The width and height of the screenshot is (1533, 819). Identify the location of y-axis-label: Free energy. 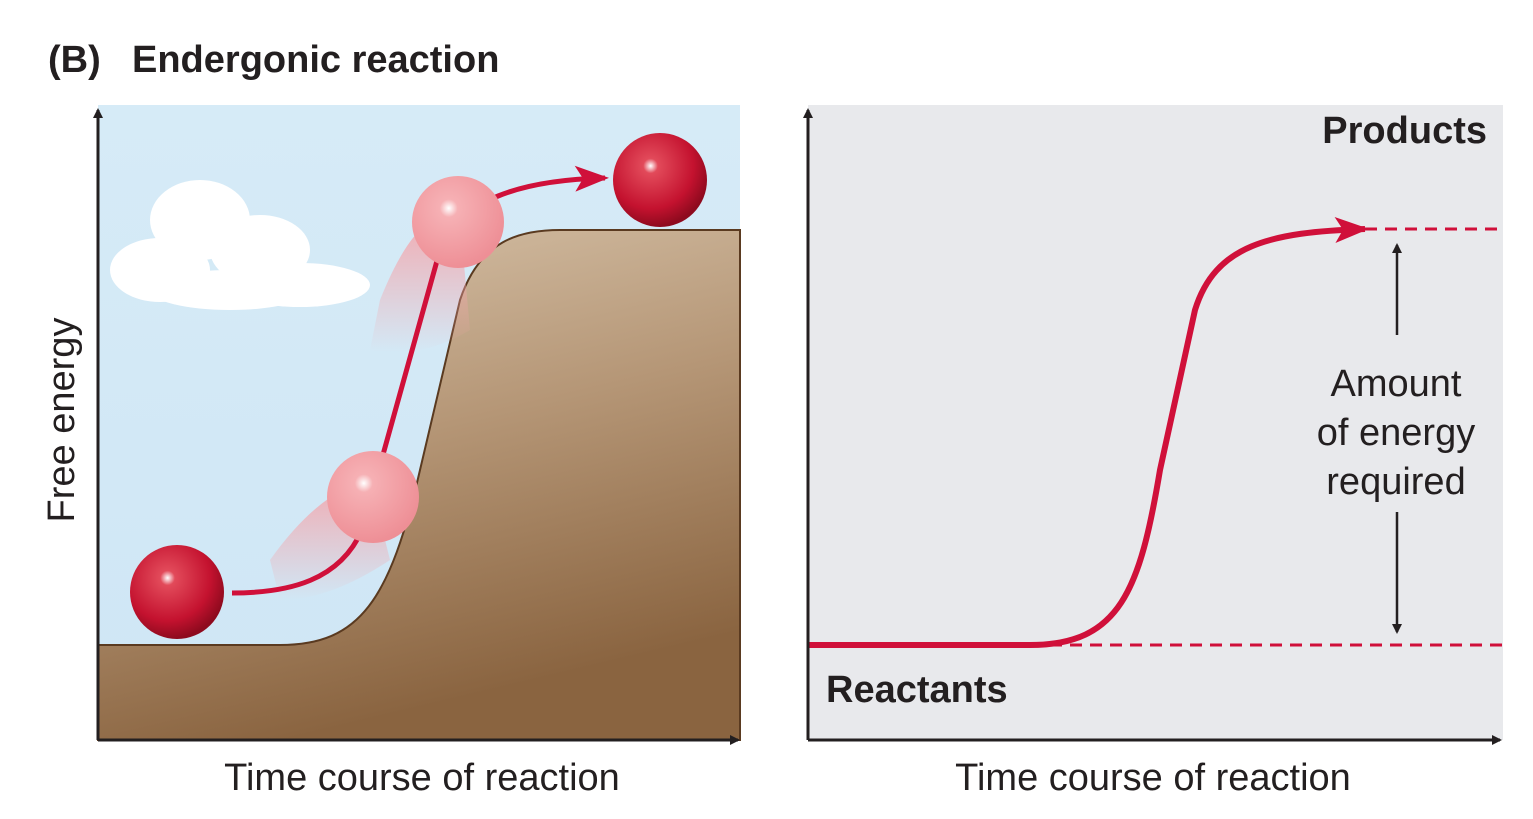
(62, 420).